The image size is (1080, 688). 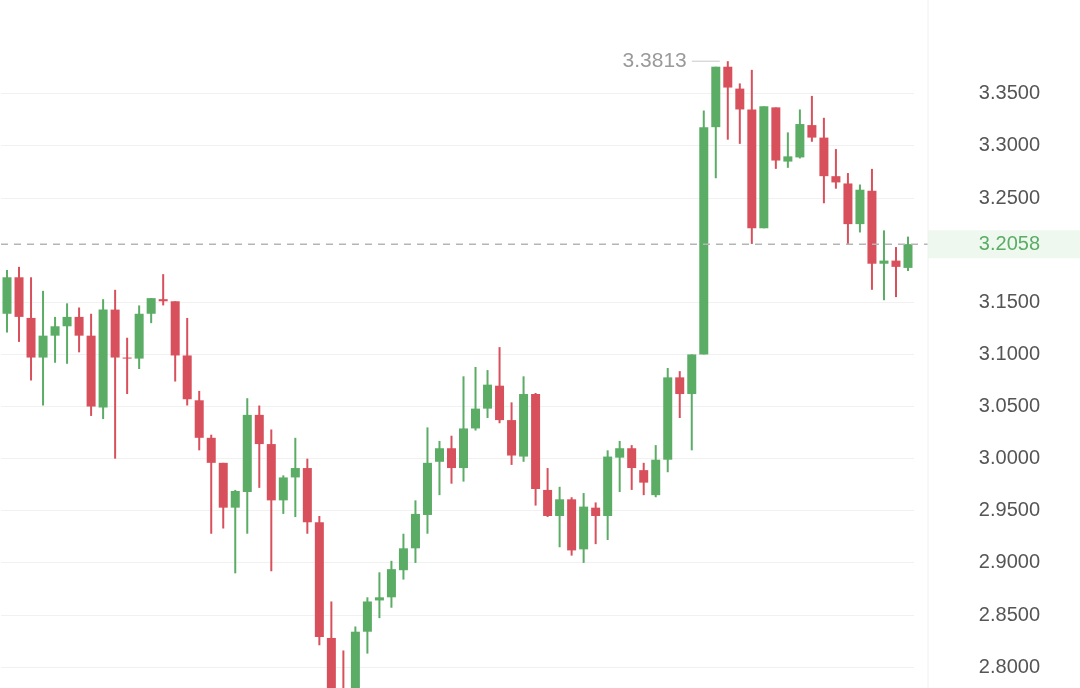 What do you see at coordinates (1009, 144) in the screenshot?
I see `y-tick-label: 3.3000` at bounding box center [1009, 144].